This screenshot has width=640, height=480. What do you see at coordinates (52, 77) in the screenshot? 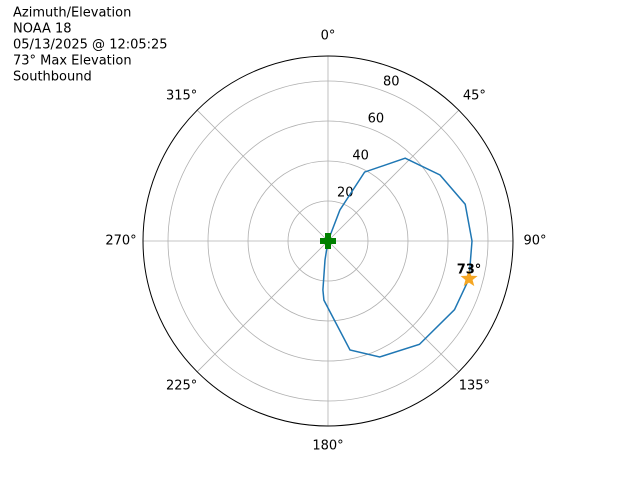
I see `title-line: Southbound` at bounding box center [52, 77].